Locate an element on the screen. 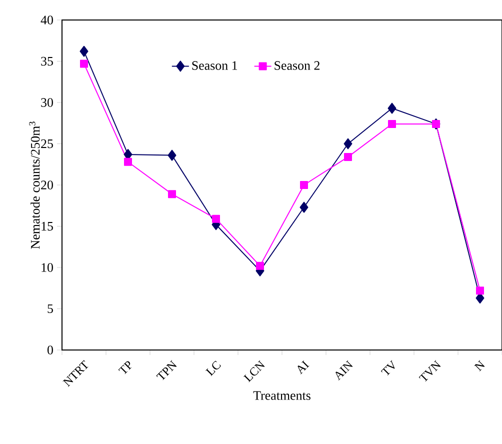  x-tick-label: TPN is located at coordinates (166, 370).